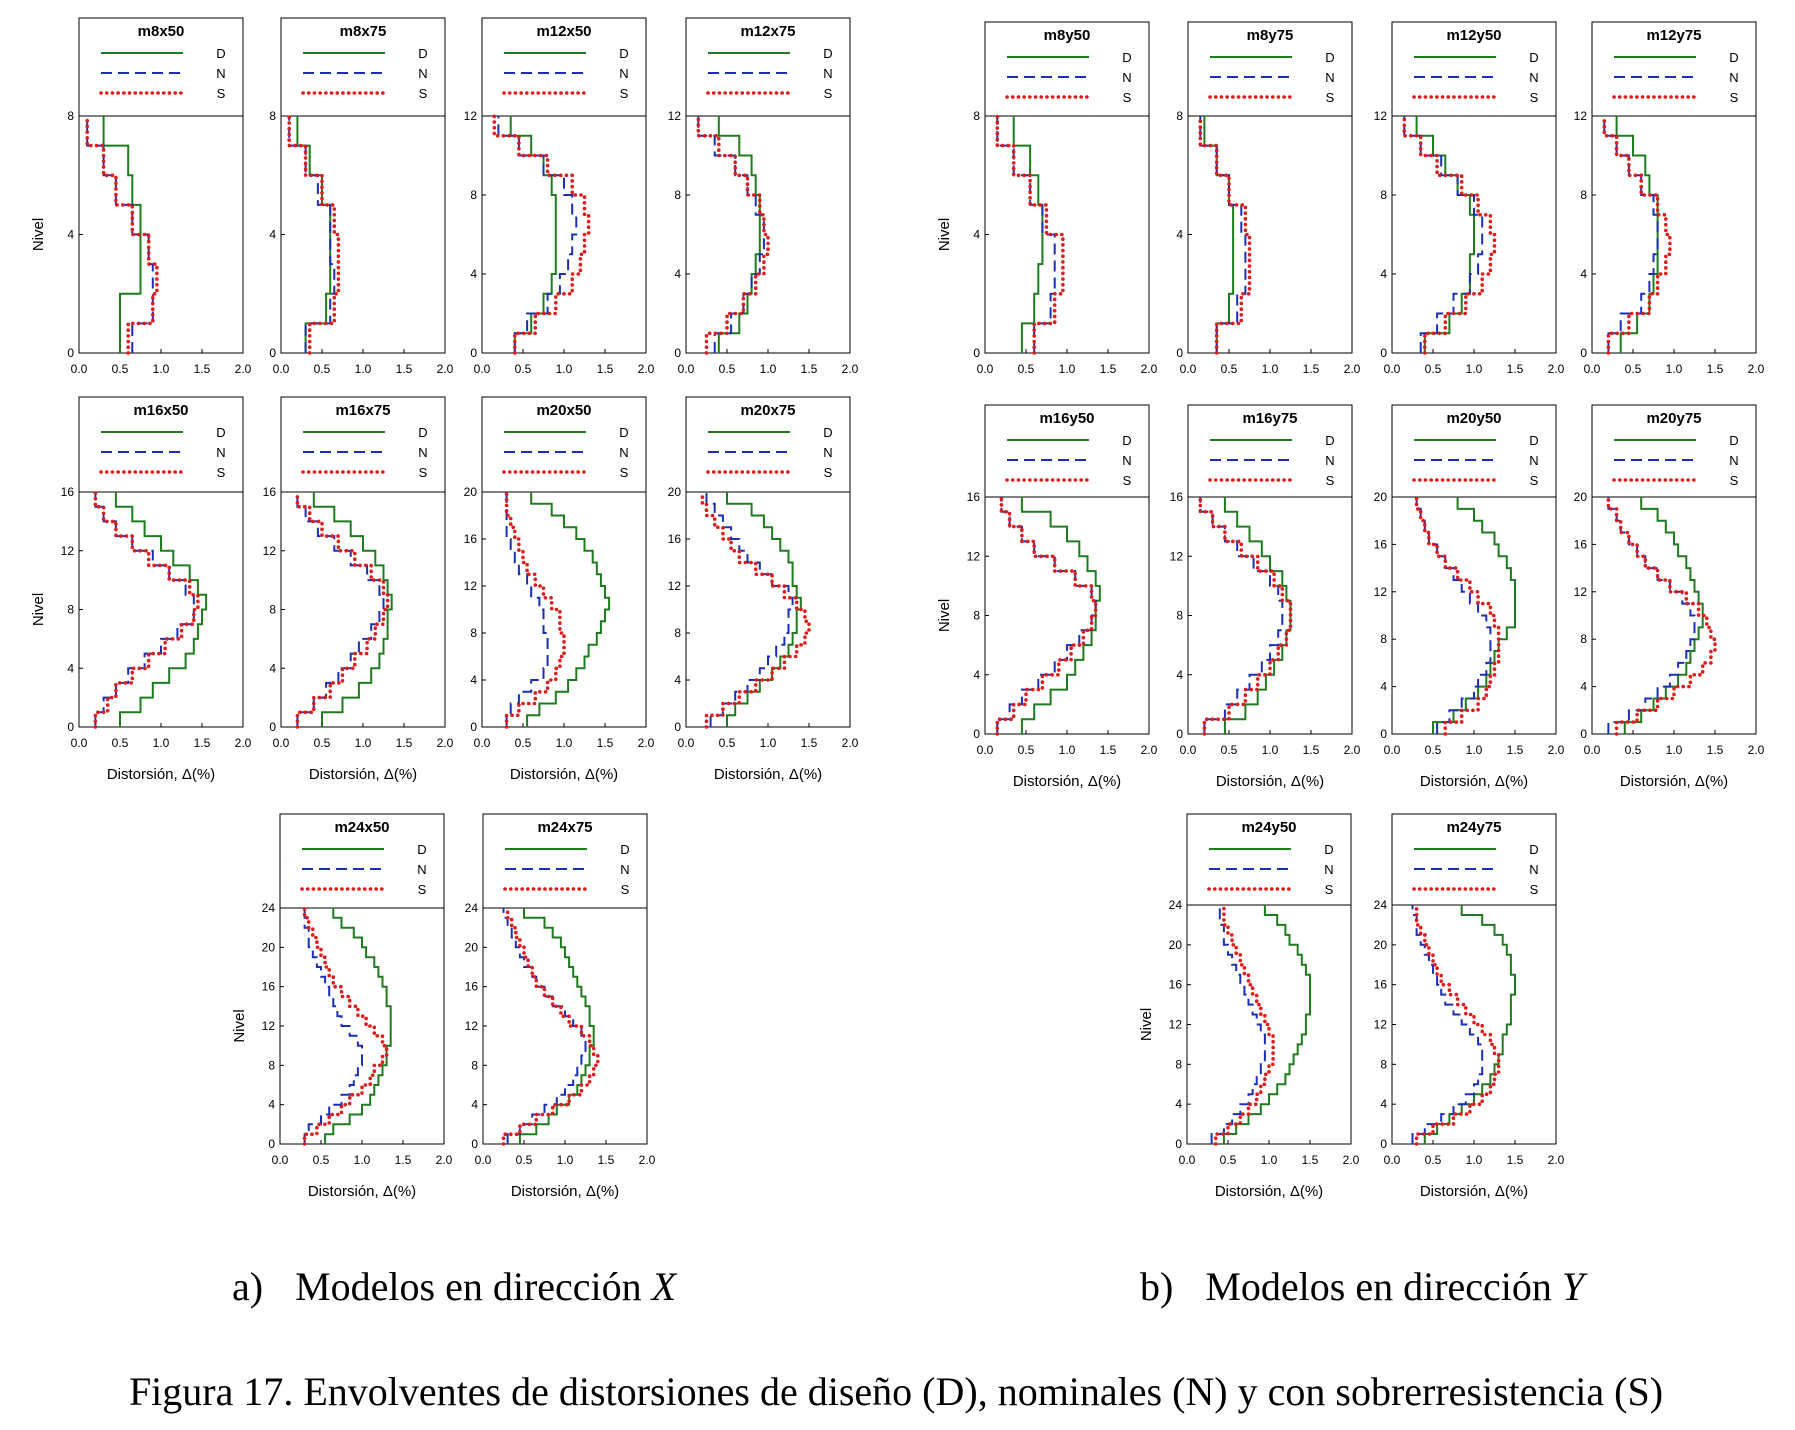 Image resolution: width=1795 pixels, height=1430 pixels. What do you see at coordinates (1469, 198) in the screenshot?
I see `chart-panel-m12y50: m12y50 DNS 0 4 8 12 0.0 0.5 1.0 1.5 2.0` at bounding box center [1469, 198].